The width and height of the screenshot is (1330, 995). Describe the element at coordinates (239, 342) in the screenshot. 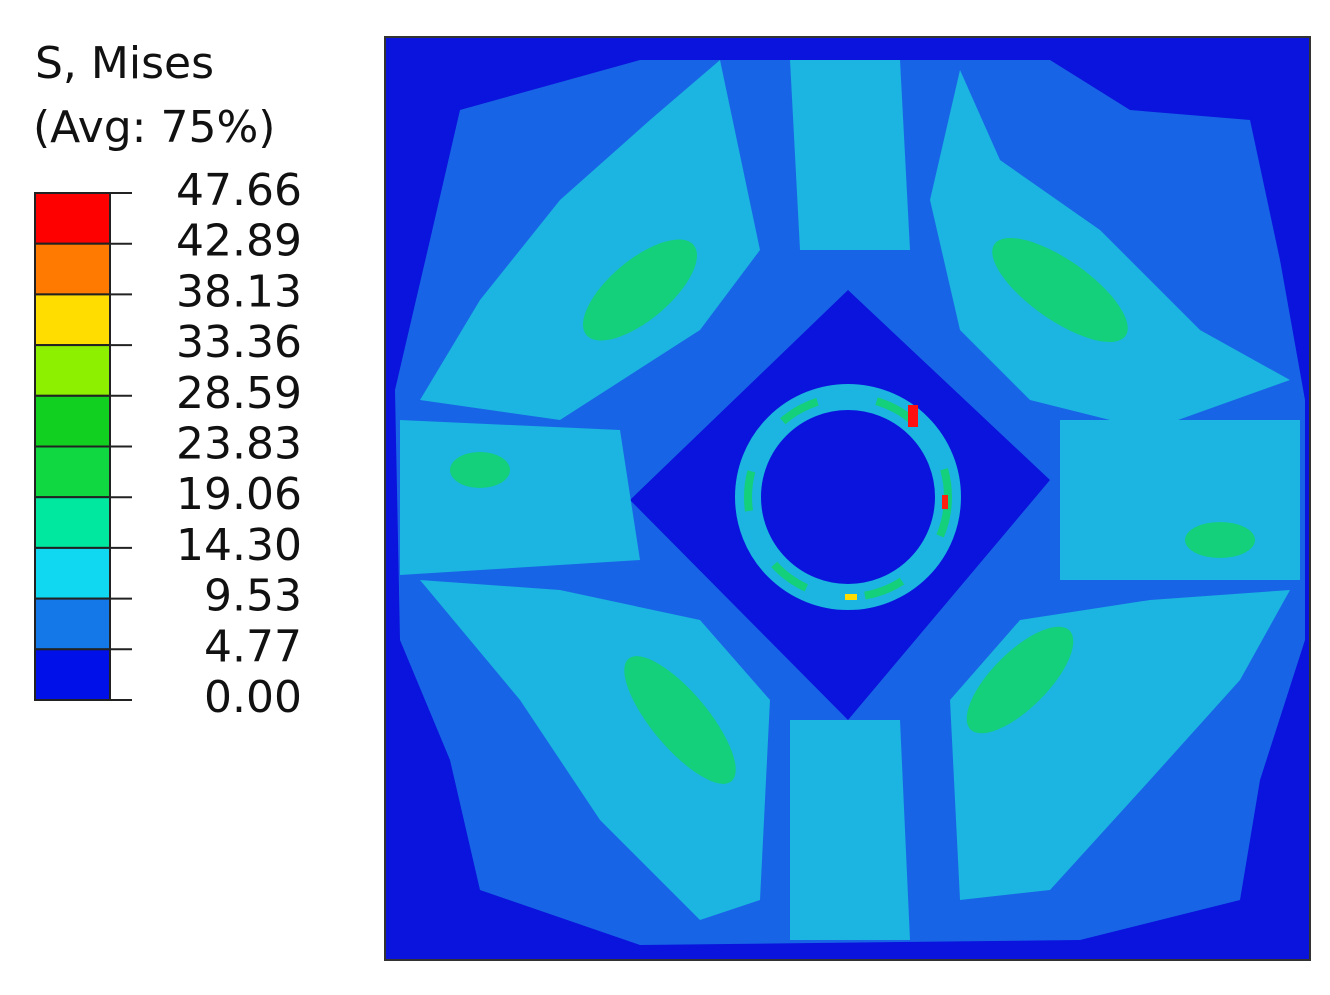

I see `level-label: 33.36` at that location.